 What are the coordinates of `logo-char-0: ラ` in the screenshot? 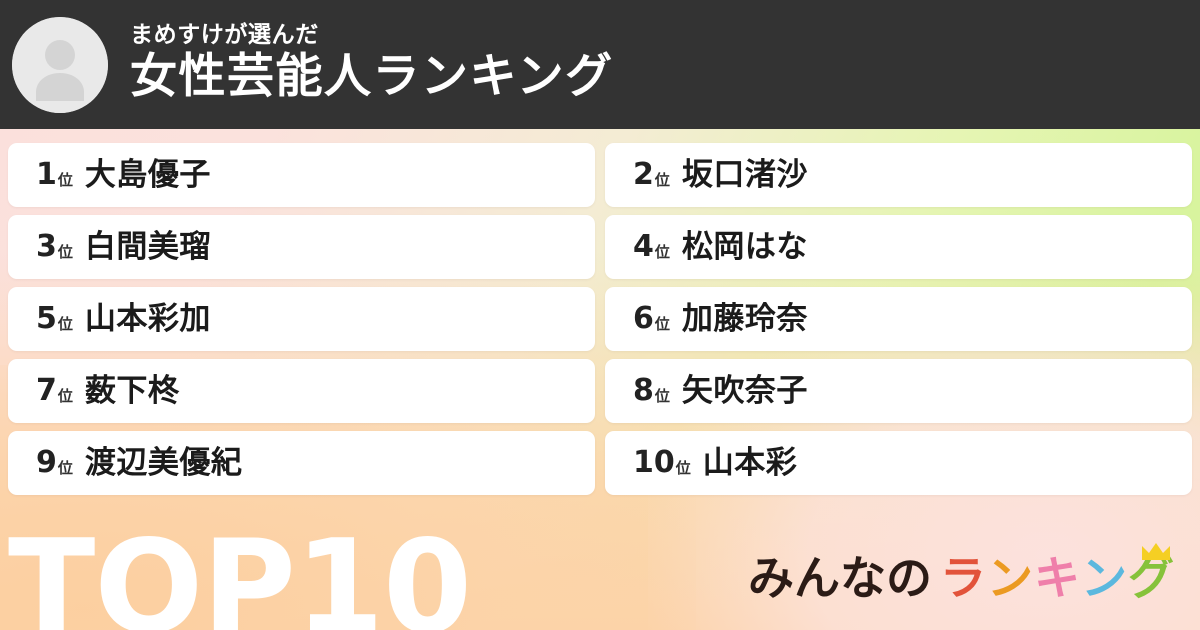 It's located at (963, 578).